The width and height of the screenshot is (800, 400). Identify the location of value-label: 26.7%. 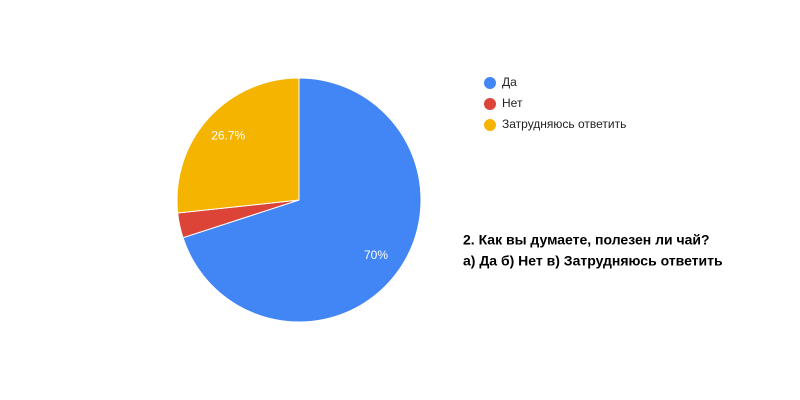
(228, 136).